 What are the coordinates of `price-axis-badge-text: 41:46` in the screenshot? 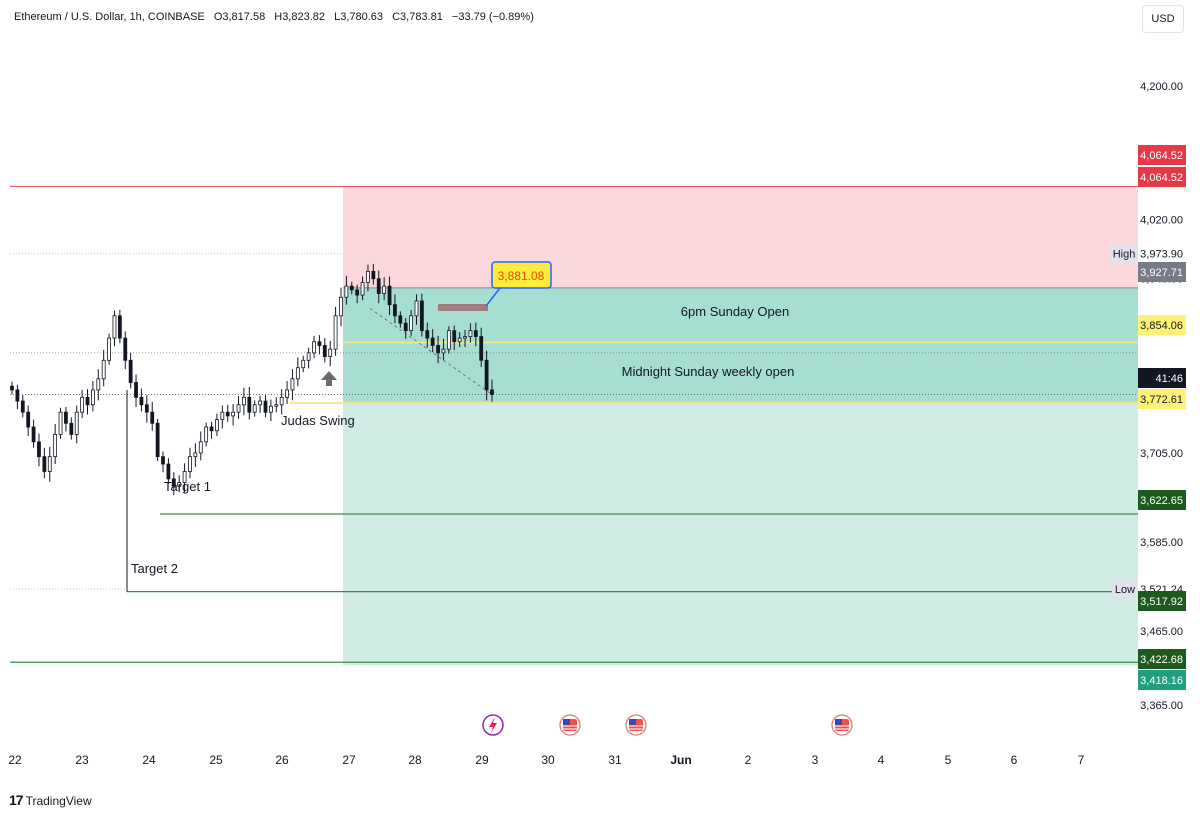 It's located at (1169, 379).